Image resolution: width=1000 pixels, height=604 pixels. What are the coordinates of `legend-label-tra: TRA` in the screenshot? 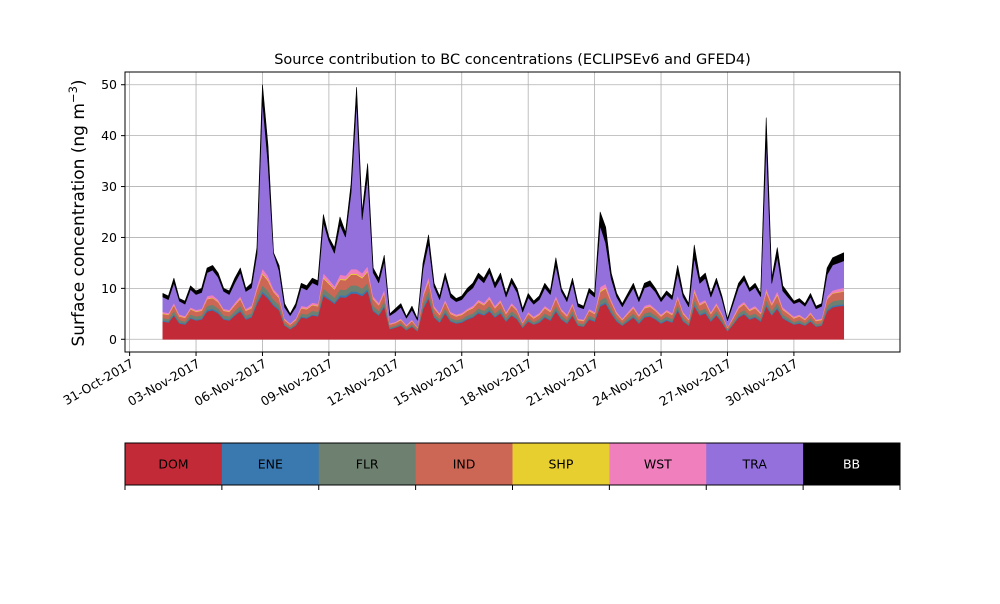 It's located at (755, 464).